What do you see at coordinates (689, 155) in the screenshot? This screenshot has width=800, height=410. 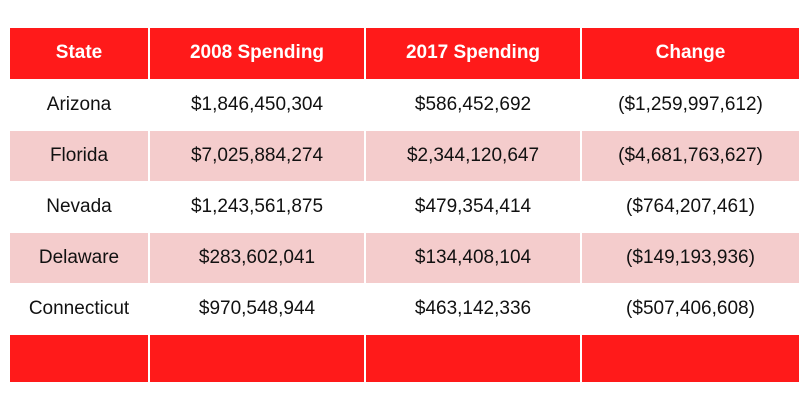 I see `cell-change: ($4,681,763,627)` at bounding box center [689, 155].